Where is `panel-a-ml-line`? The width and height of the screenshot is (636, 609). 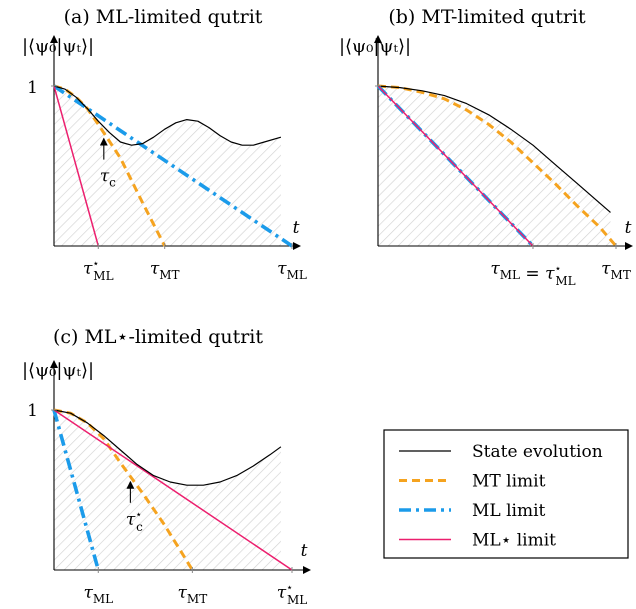 panel-a-ml-line is located at coordinates (173, 166).